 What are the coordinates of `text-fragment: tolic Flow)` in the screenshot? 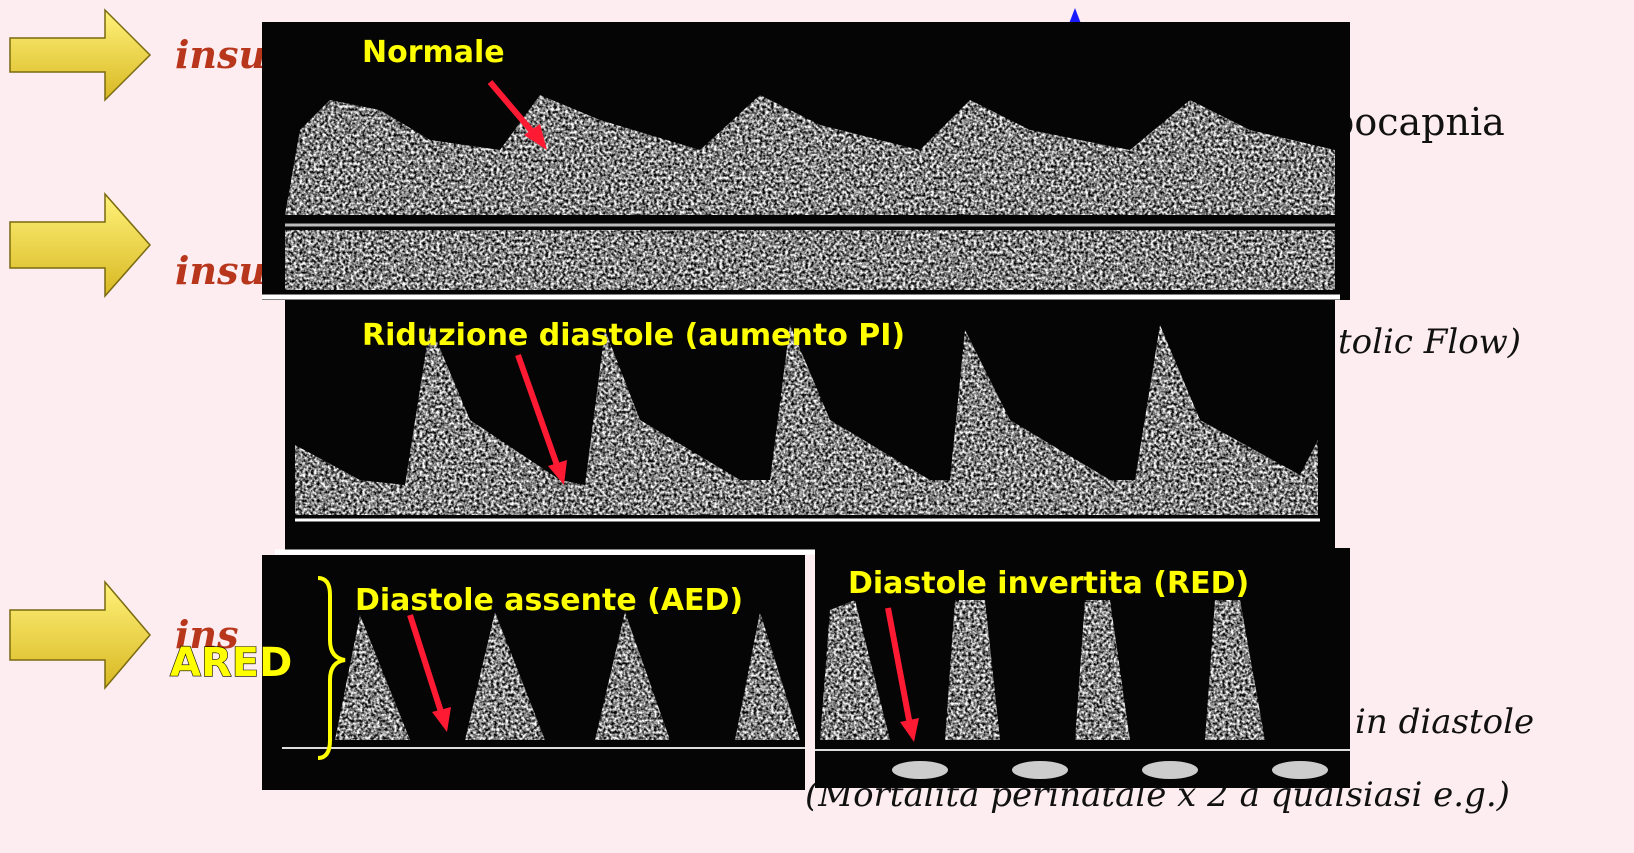 It's located at (1430, 342).